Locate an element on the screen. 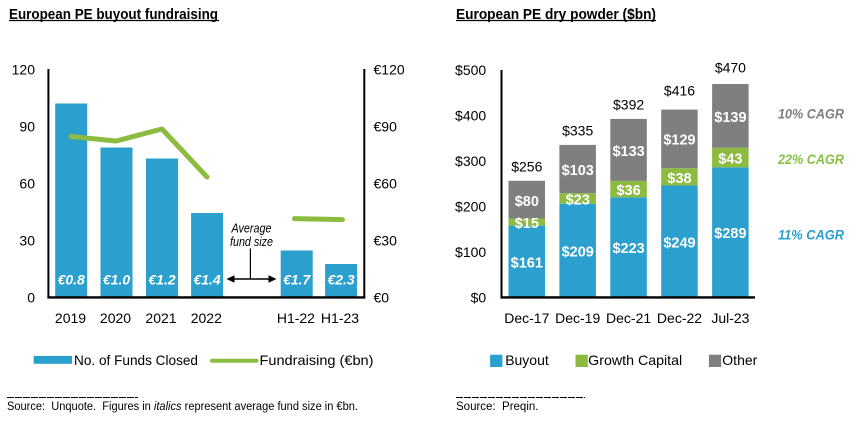  svg-text: Dec-19 is located at coordinates (577, 318).